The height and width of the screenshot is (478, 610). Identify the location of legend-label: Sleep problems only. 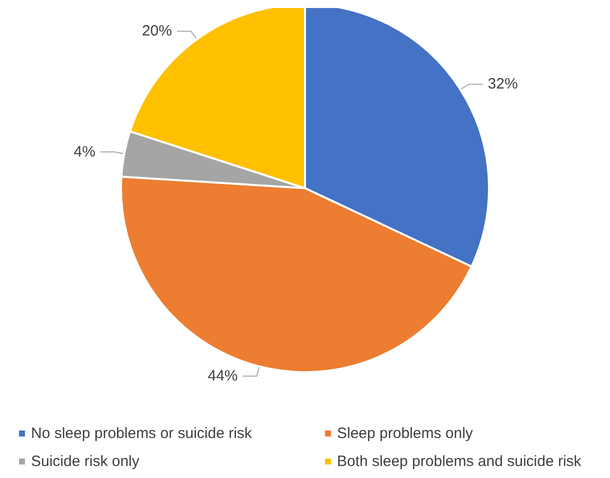
(405, 433).